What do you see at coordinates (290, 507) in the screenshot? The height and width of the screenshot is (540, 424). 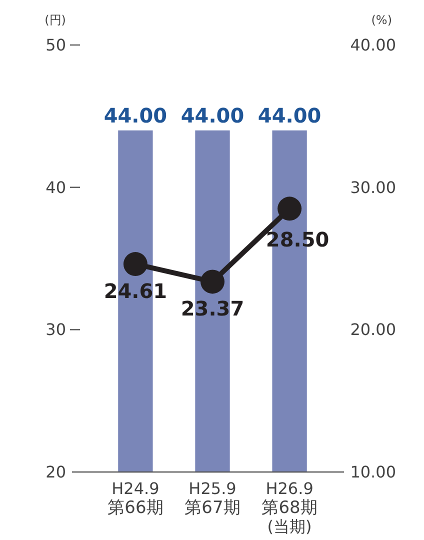 I see `x-tick-label: H26.9 第68期 (当期)` at bounding box center [290, 507].